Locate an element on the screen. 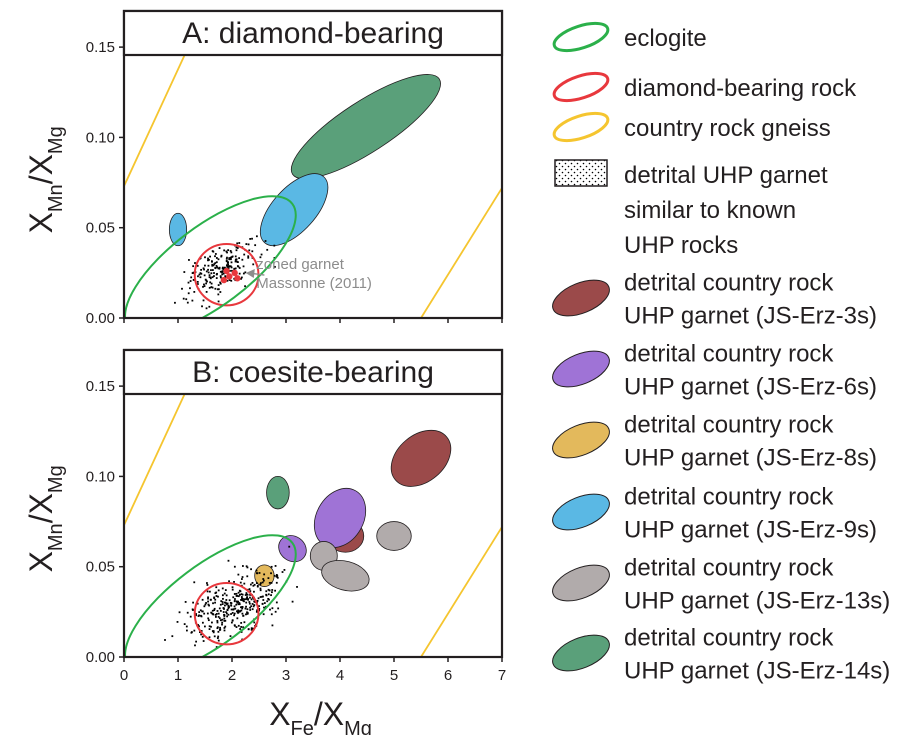 The height and width of the screenshot is (735, 924). panel-title: B: coesite-bearing is located at coordinates (313, 372).